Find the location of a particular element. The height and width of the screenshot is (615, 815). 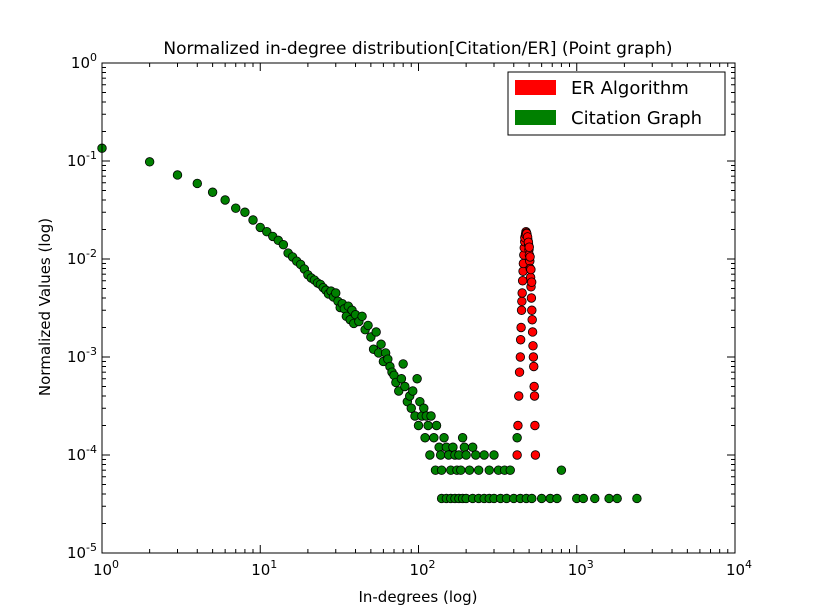

legend-label-citation-graph: Citation Graph is located at coordinates (636, 118).